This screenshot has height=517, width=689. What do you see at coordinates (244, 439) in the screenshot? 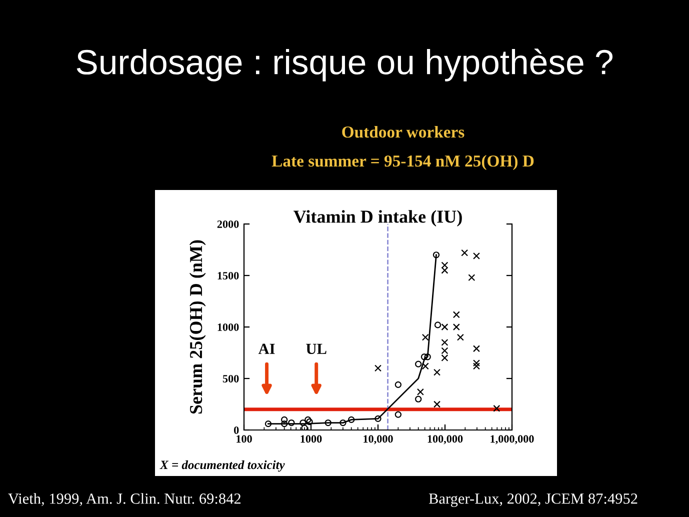
I see `x-tick-label: 100` at bounding box center [244, 439].